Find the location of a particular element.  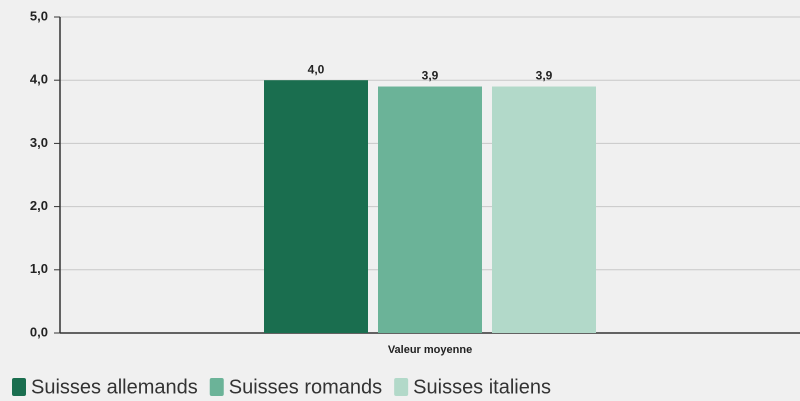

y-tick-label: 4,0 is located at coordinates (39, 79).